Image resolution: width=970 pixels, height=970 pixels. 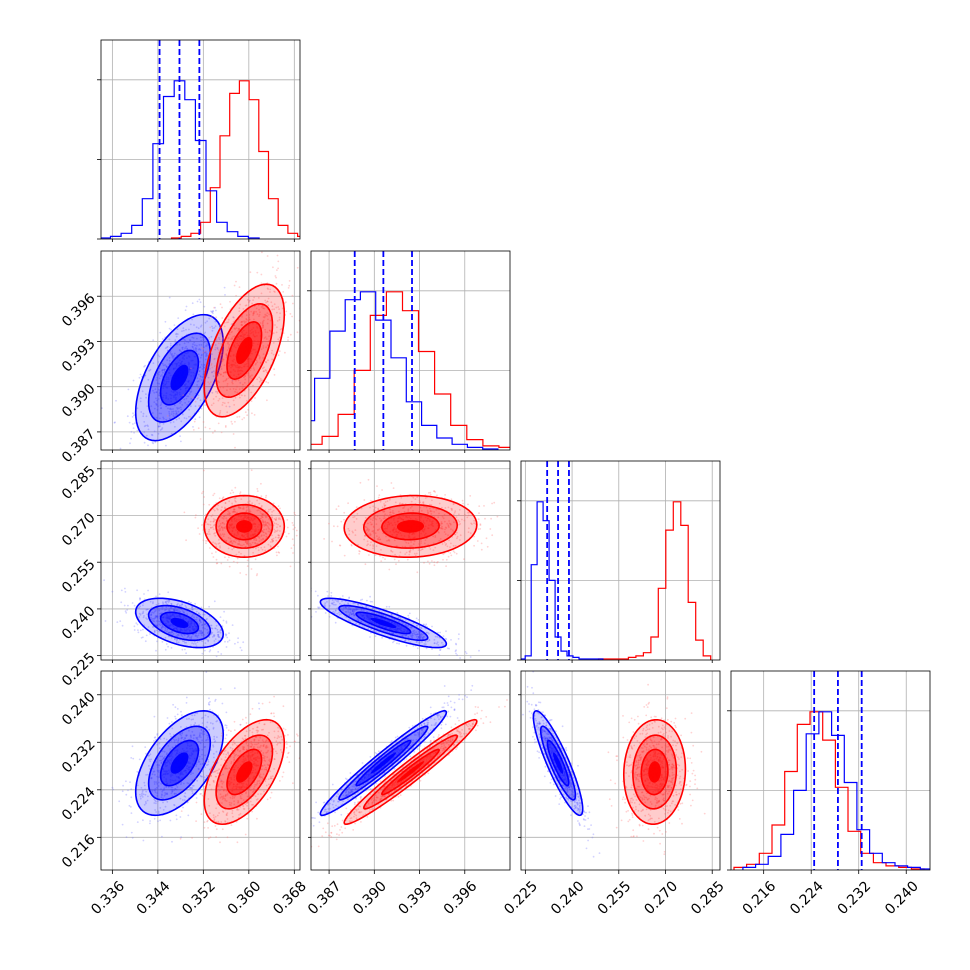 I want to click on contour-line, so click(x=410, y=526).